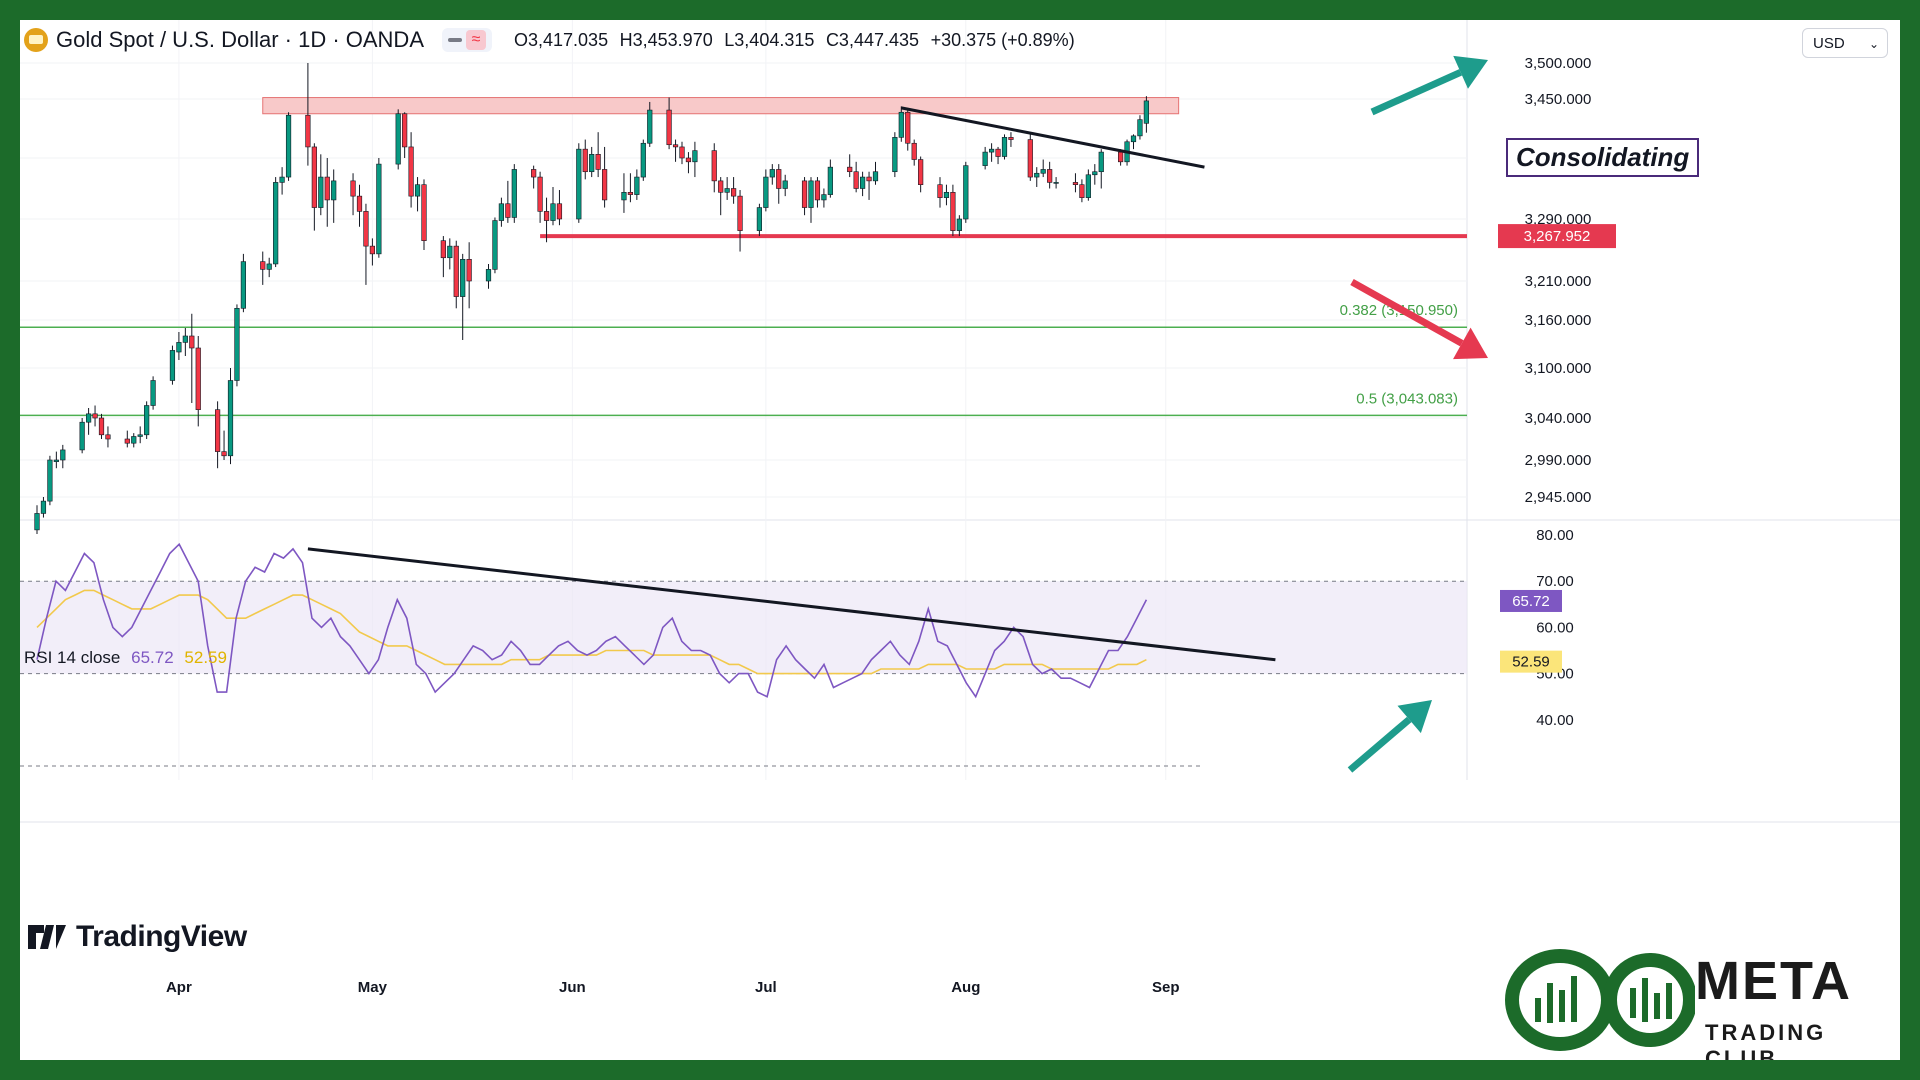  Describe the element at coordinates (1557, 236) in the screenshot. I see `support-price-tag` at that location.